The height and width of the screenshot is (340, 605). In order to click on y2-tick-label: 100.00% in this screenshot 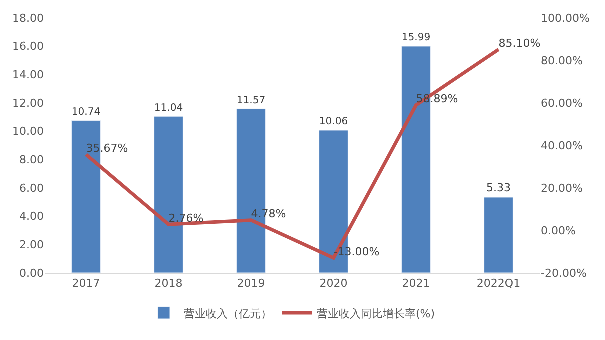, I will do `click(565, 18)`.